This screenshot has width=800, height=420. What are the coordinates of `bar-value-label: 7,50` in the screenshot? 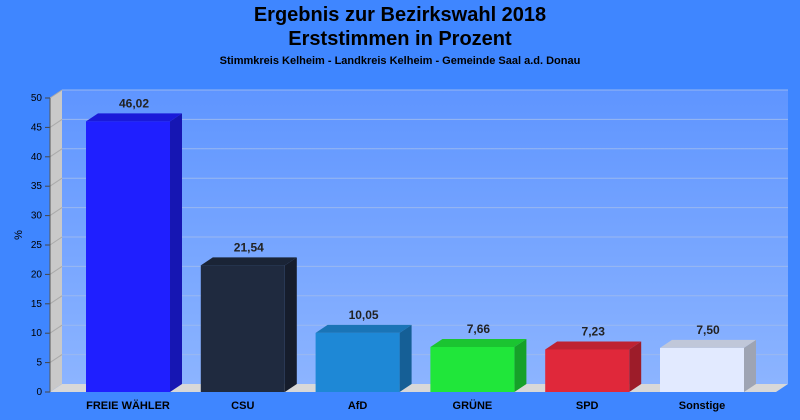 It's located at (708, 330).